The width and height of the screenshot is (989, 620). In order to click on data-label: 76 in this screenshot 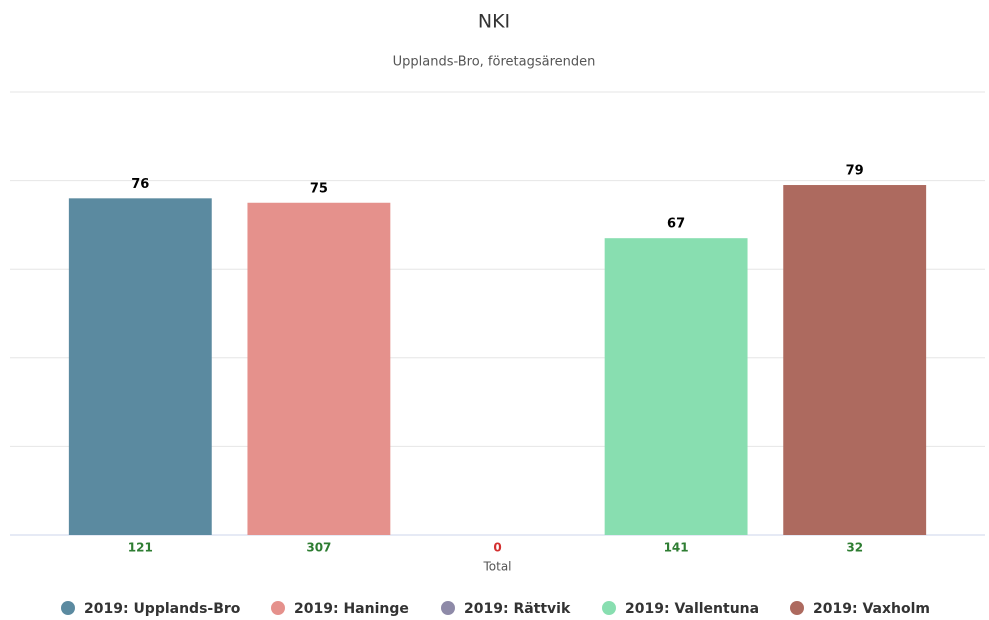, I will do `click(140, 184)`.